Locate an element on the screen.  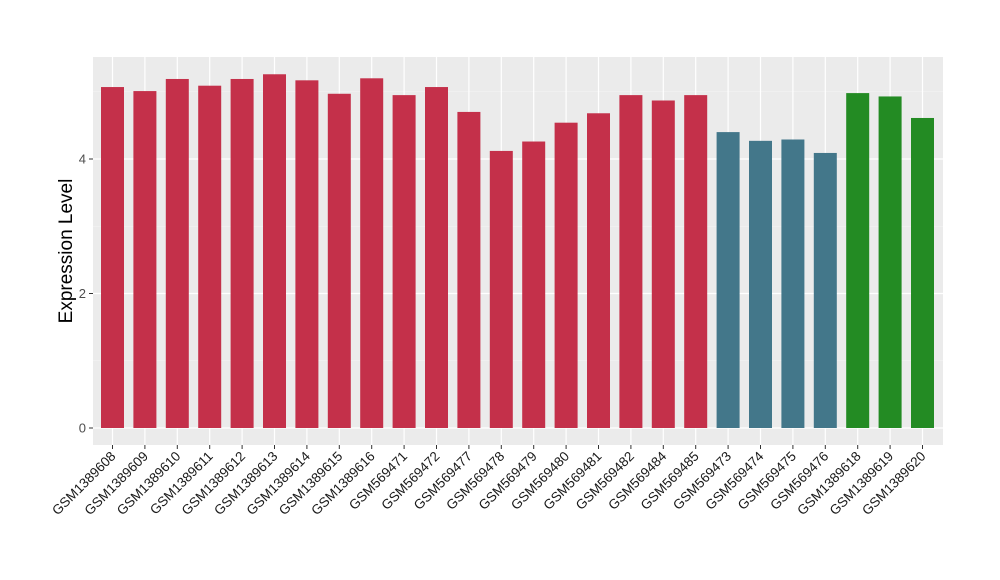
y-tick-label: 4 is located at coordinates (82, 159).